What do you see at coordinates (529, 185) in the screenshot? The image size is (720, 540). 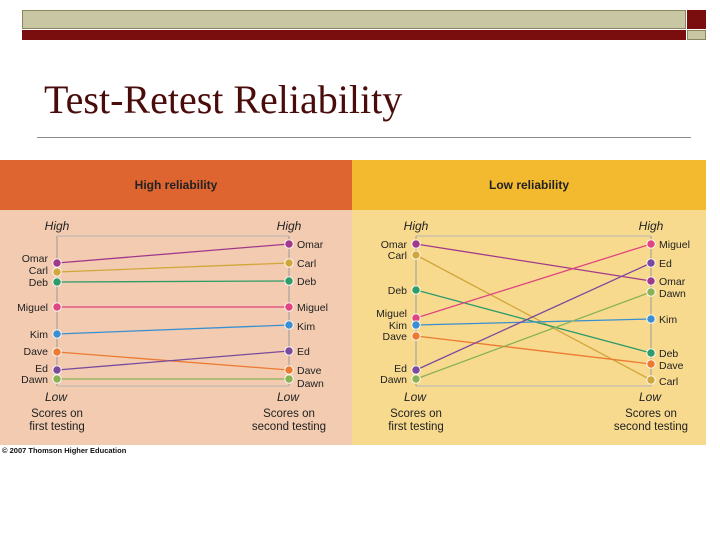 I see `panel-header: Low reliability` at bounding box center [529, 185].